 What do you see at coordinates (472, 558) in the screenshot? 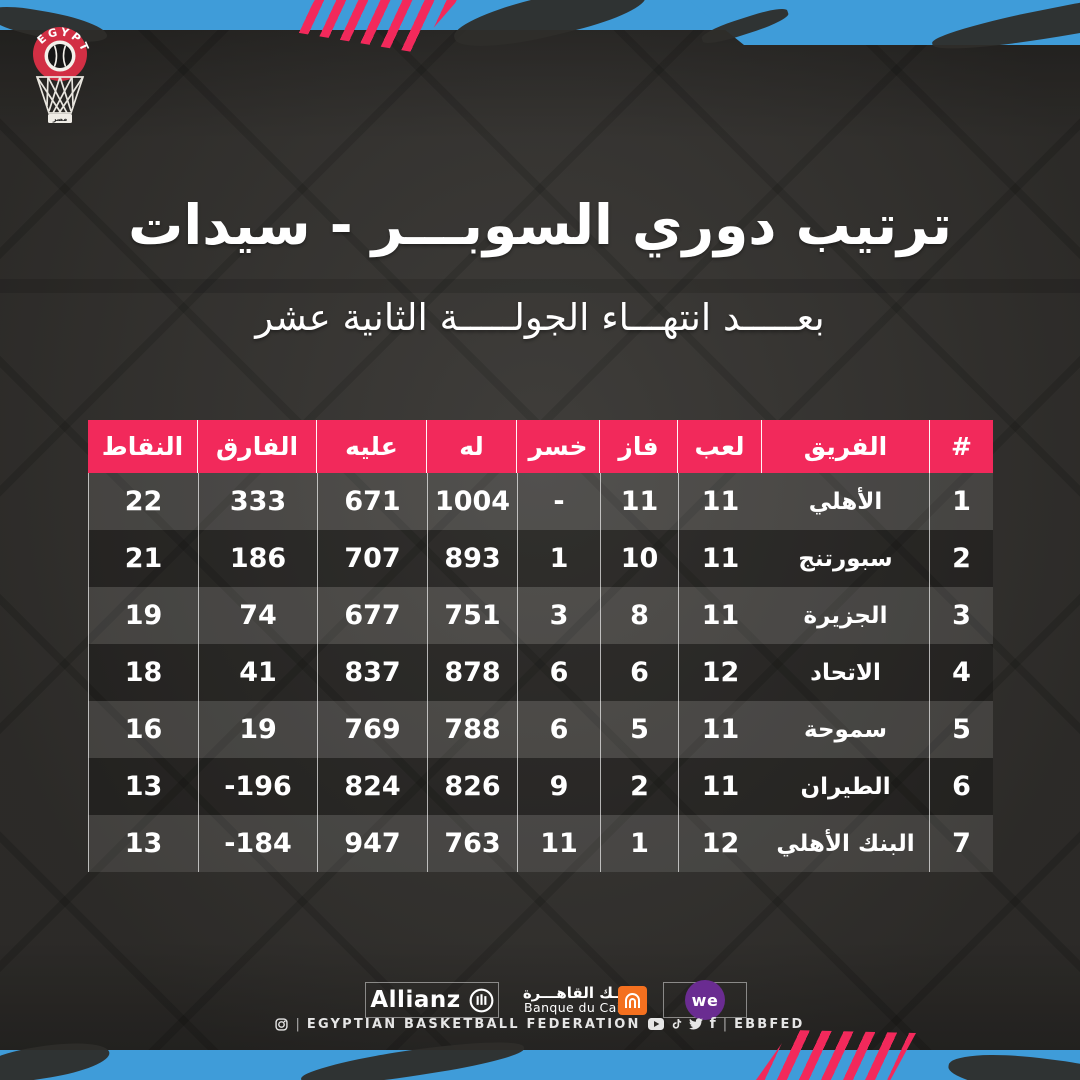
I see `for-cell: 893` at bounding box center [472, 558].